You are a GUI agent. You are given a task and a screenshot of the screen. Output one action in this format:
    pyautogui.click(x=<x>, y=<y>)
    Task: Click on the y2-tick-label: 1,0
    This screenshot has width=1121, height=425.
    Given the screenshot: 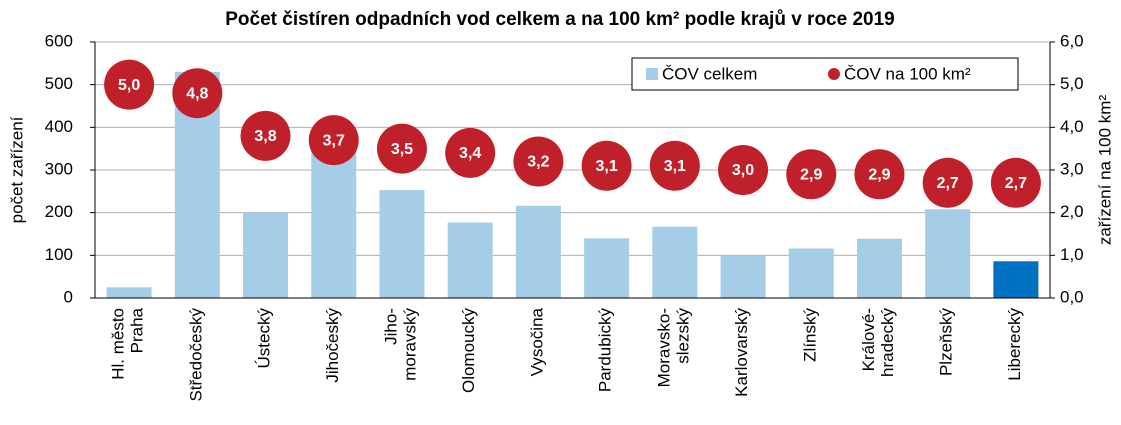 What is the action you would take?
    pyautogui.click(x=1072, y=254)
    